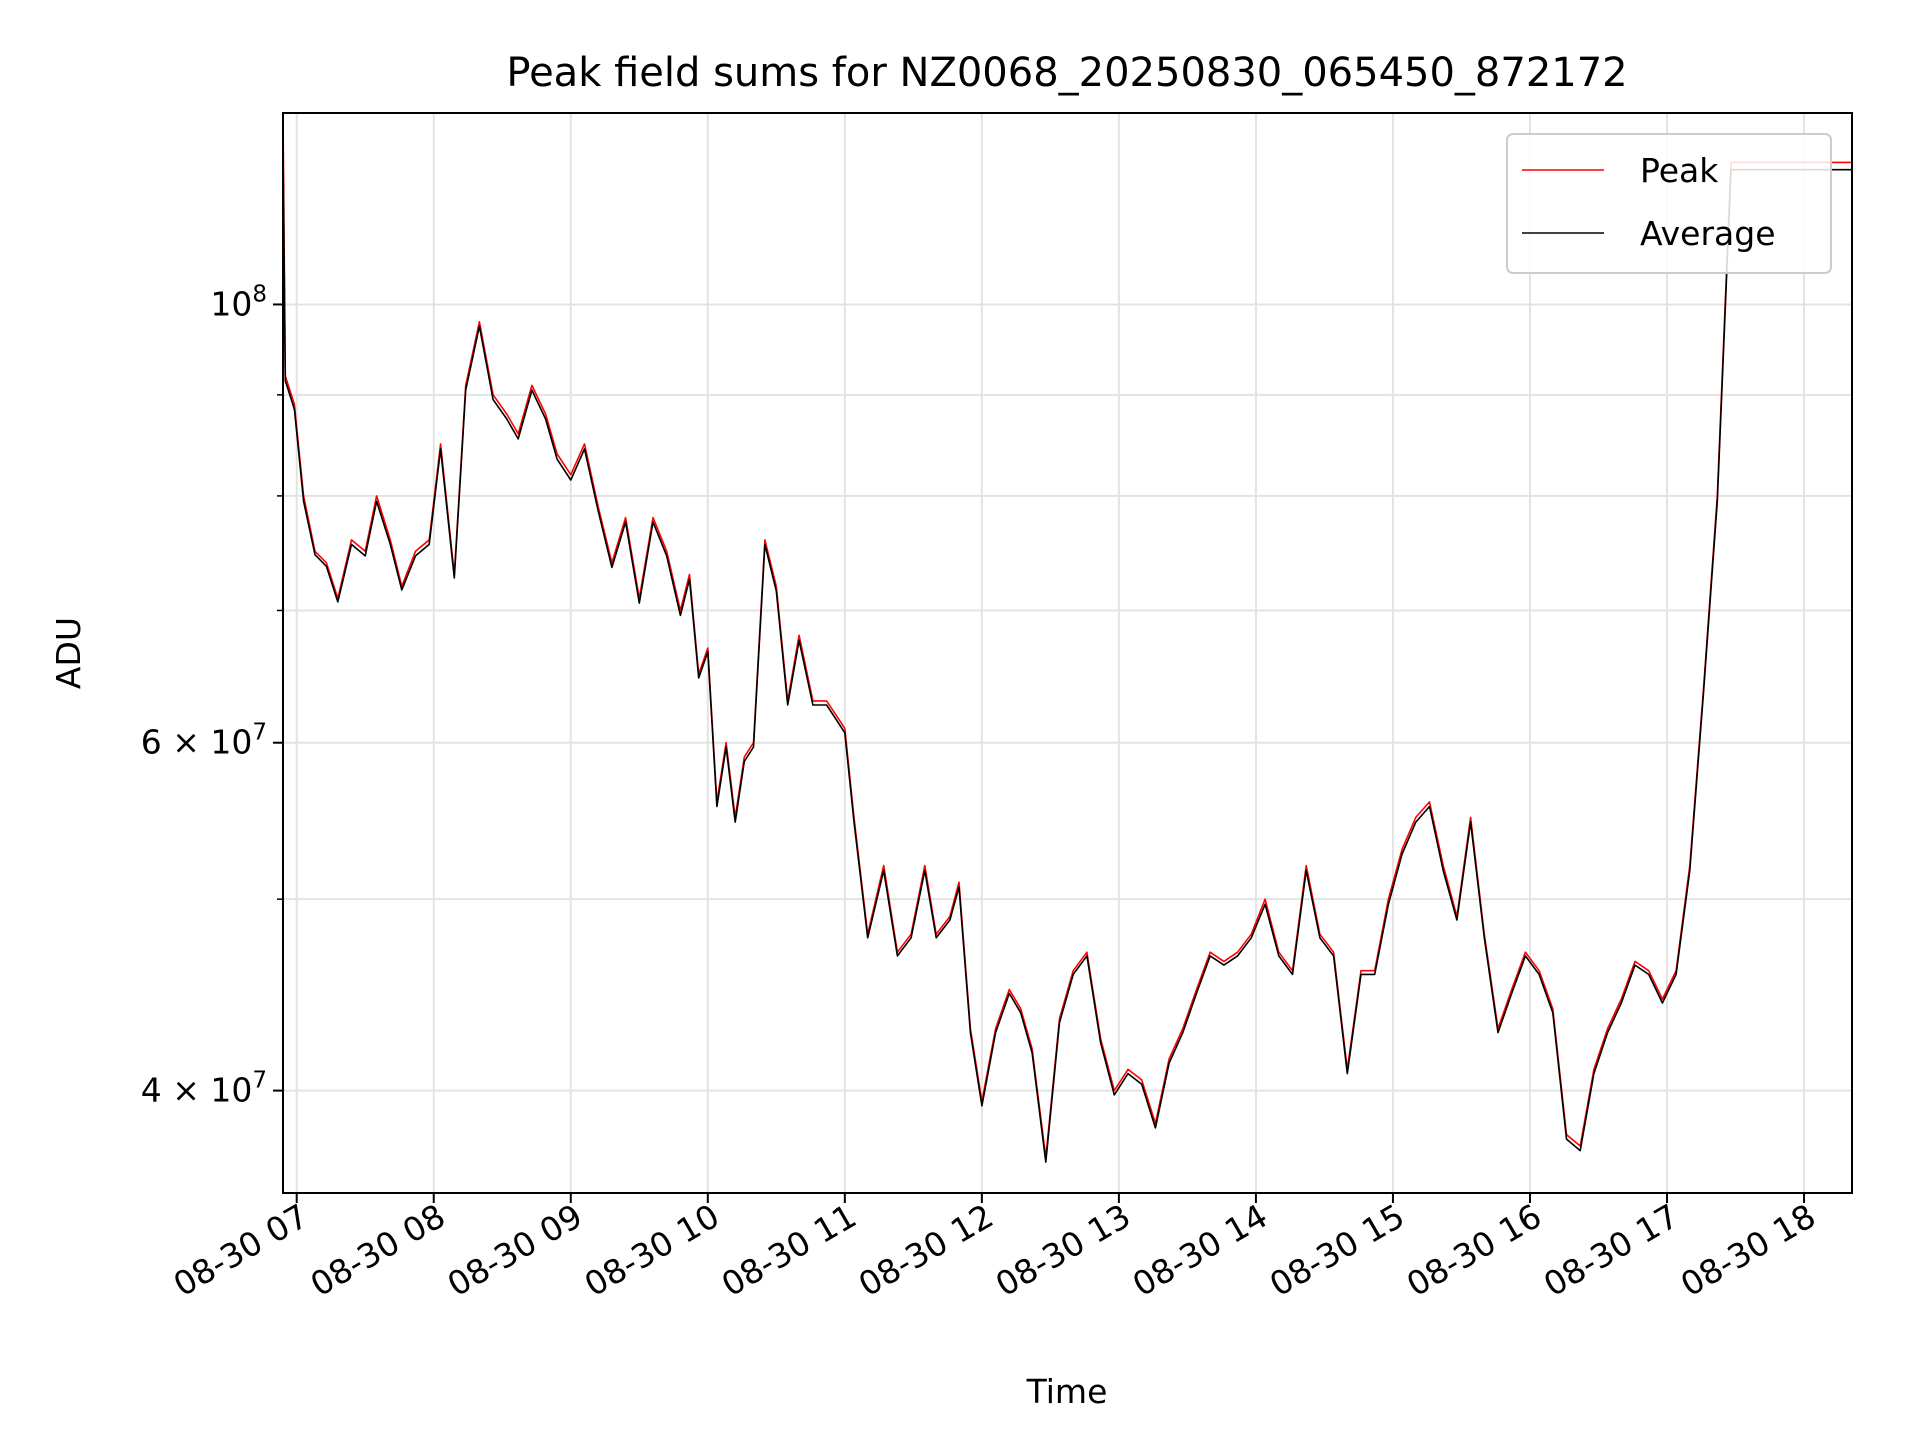 The width and height of the screenshot is (1920, 1440). What do you see at coordinates (204, 741) in the screenshot?
I see `y-tick-label: 6 × 107` at bounding box center [204, 741].